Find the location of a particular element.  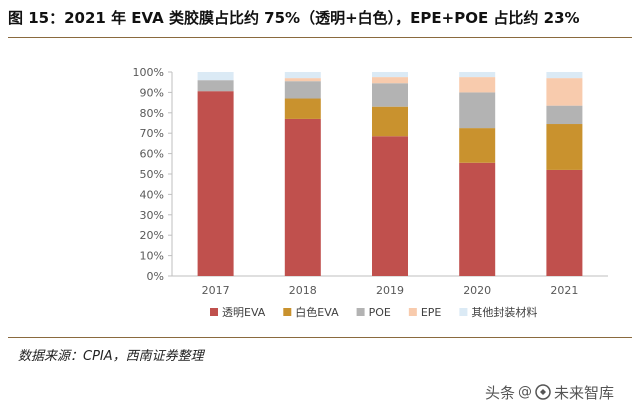

y-tick-label: 20% is located at coordinates (152, 235).